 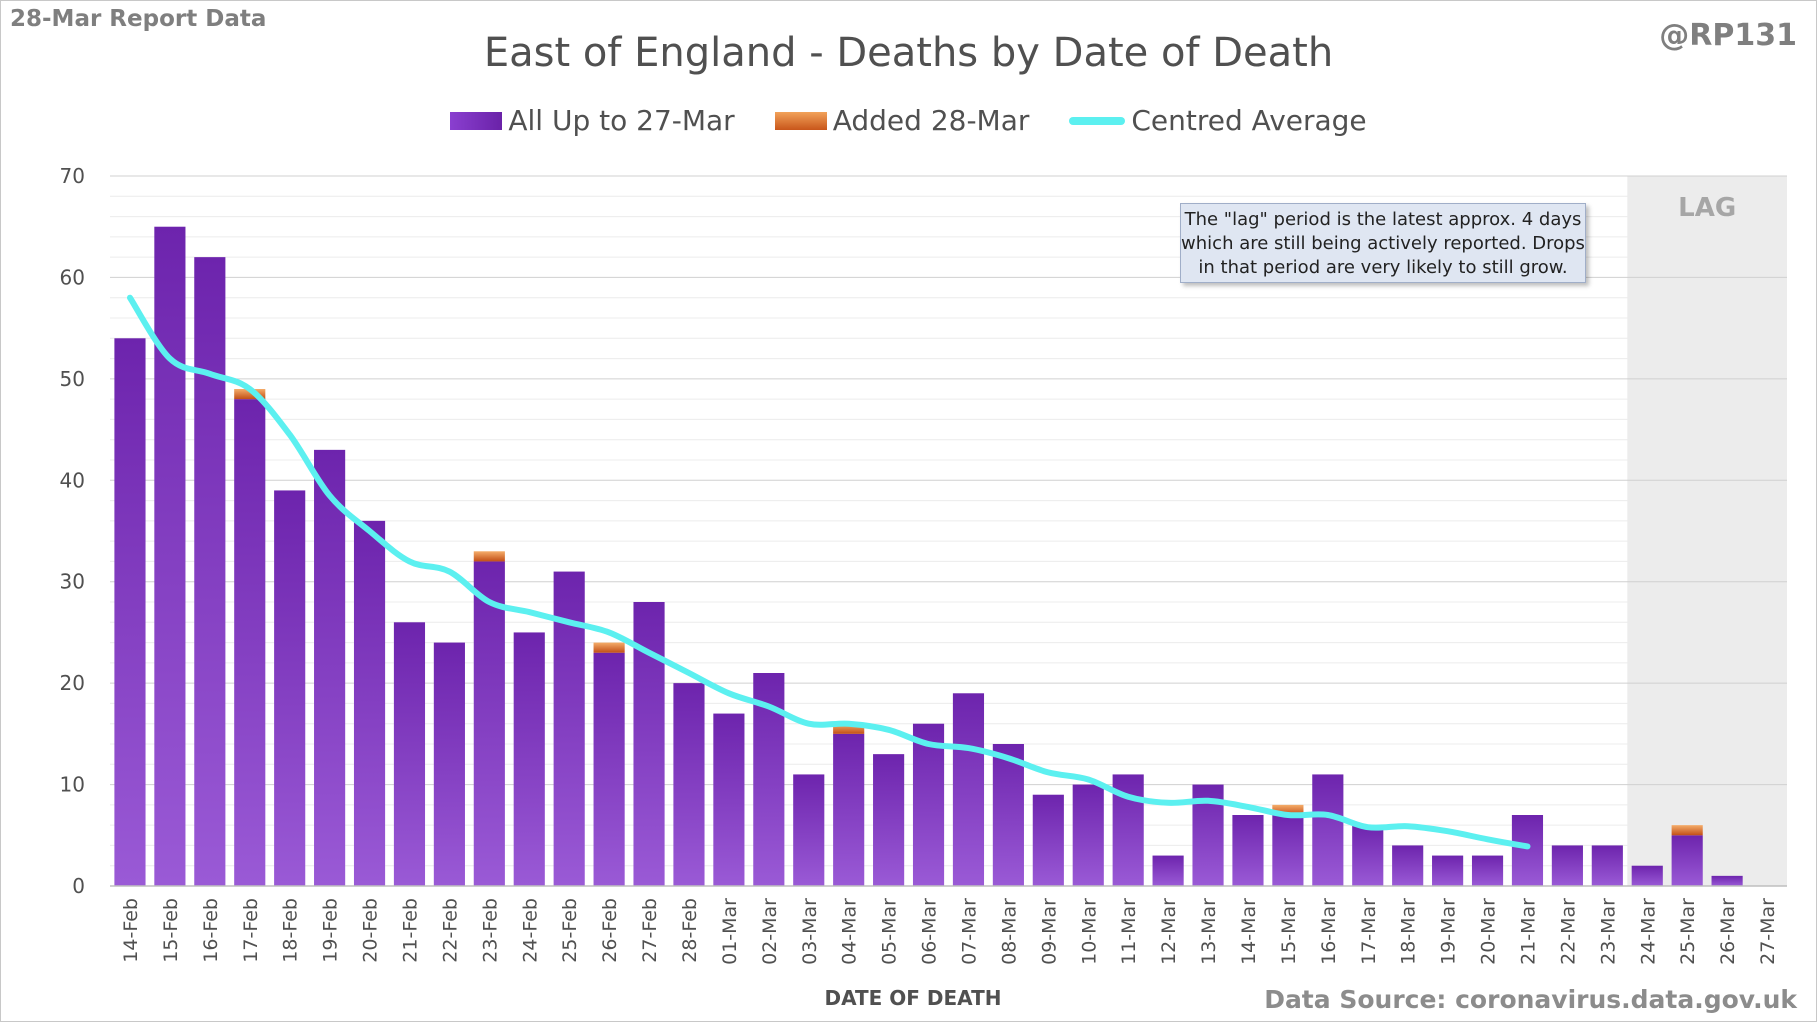 What do you see at coordinates (610, 930) in the screenshot?
I see `x-tick-label: 26-Feb` at bounding box center [610, 930].